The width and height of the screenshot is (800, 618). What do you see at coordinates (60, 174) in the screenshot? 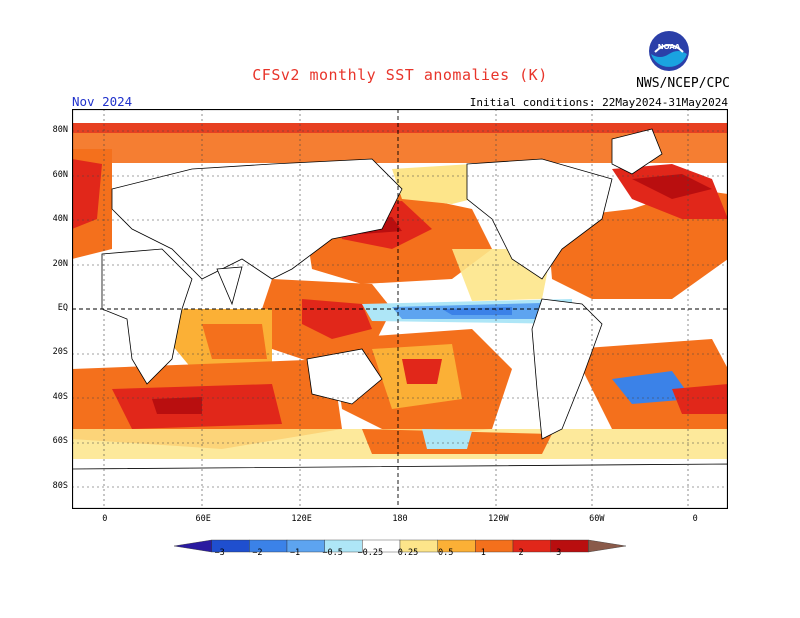
I see `lat-tick-label: 60N` at bounding box center [60, 174].